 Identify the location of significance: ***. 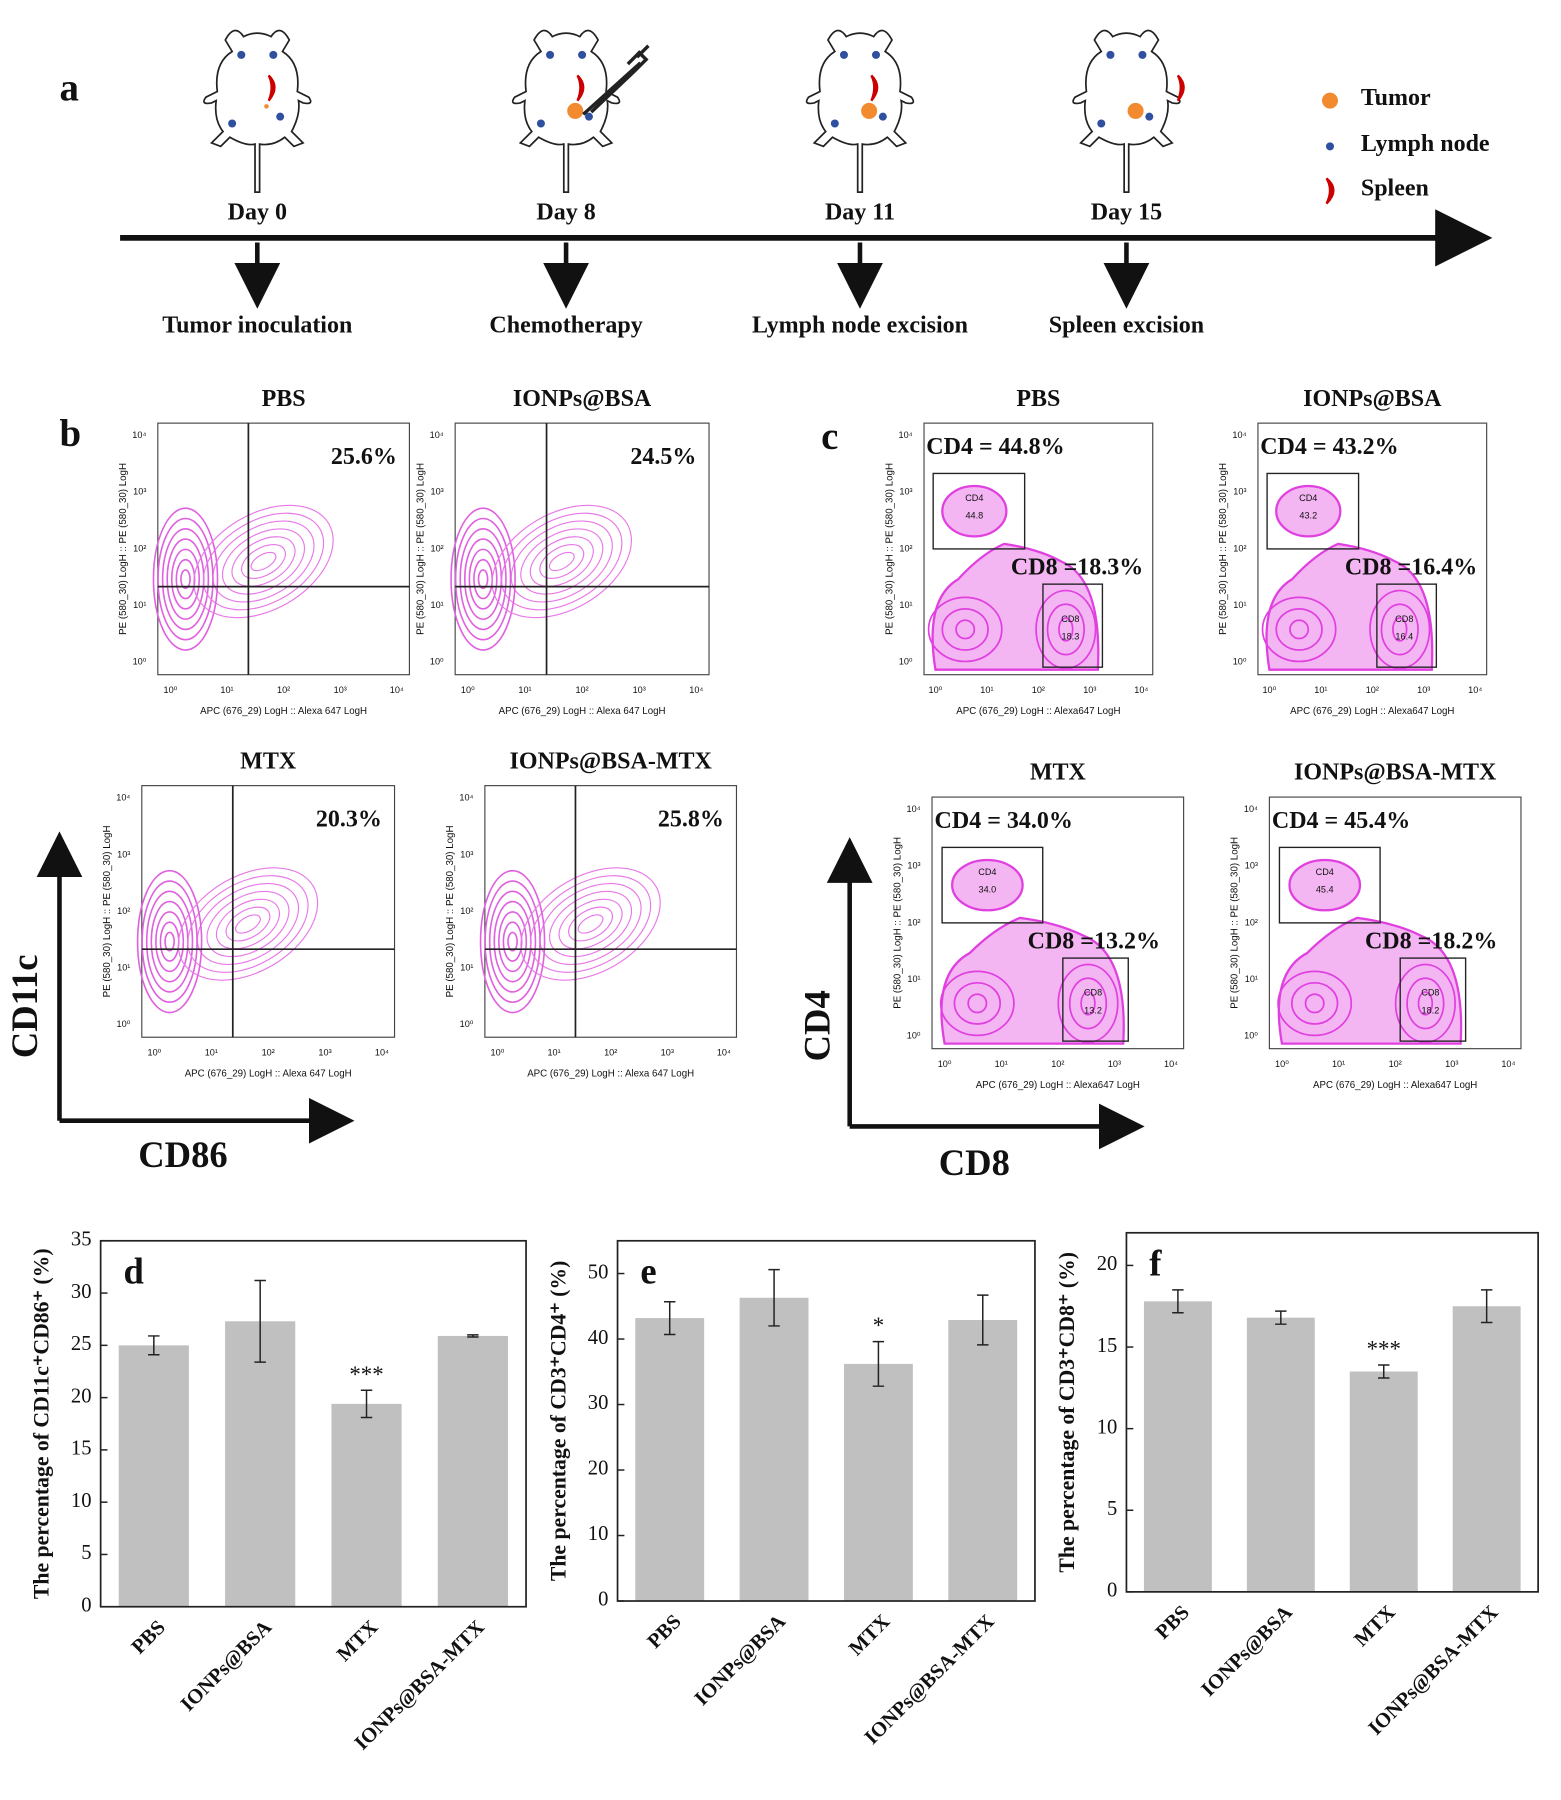
(1384, 1349).